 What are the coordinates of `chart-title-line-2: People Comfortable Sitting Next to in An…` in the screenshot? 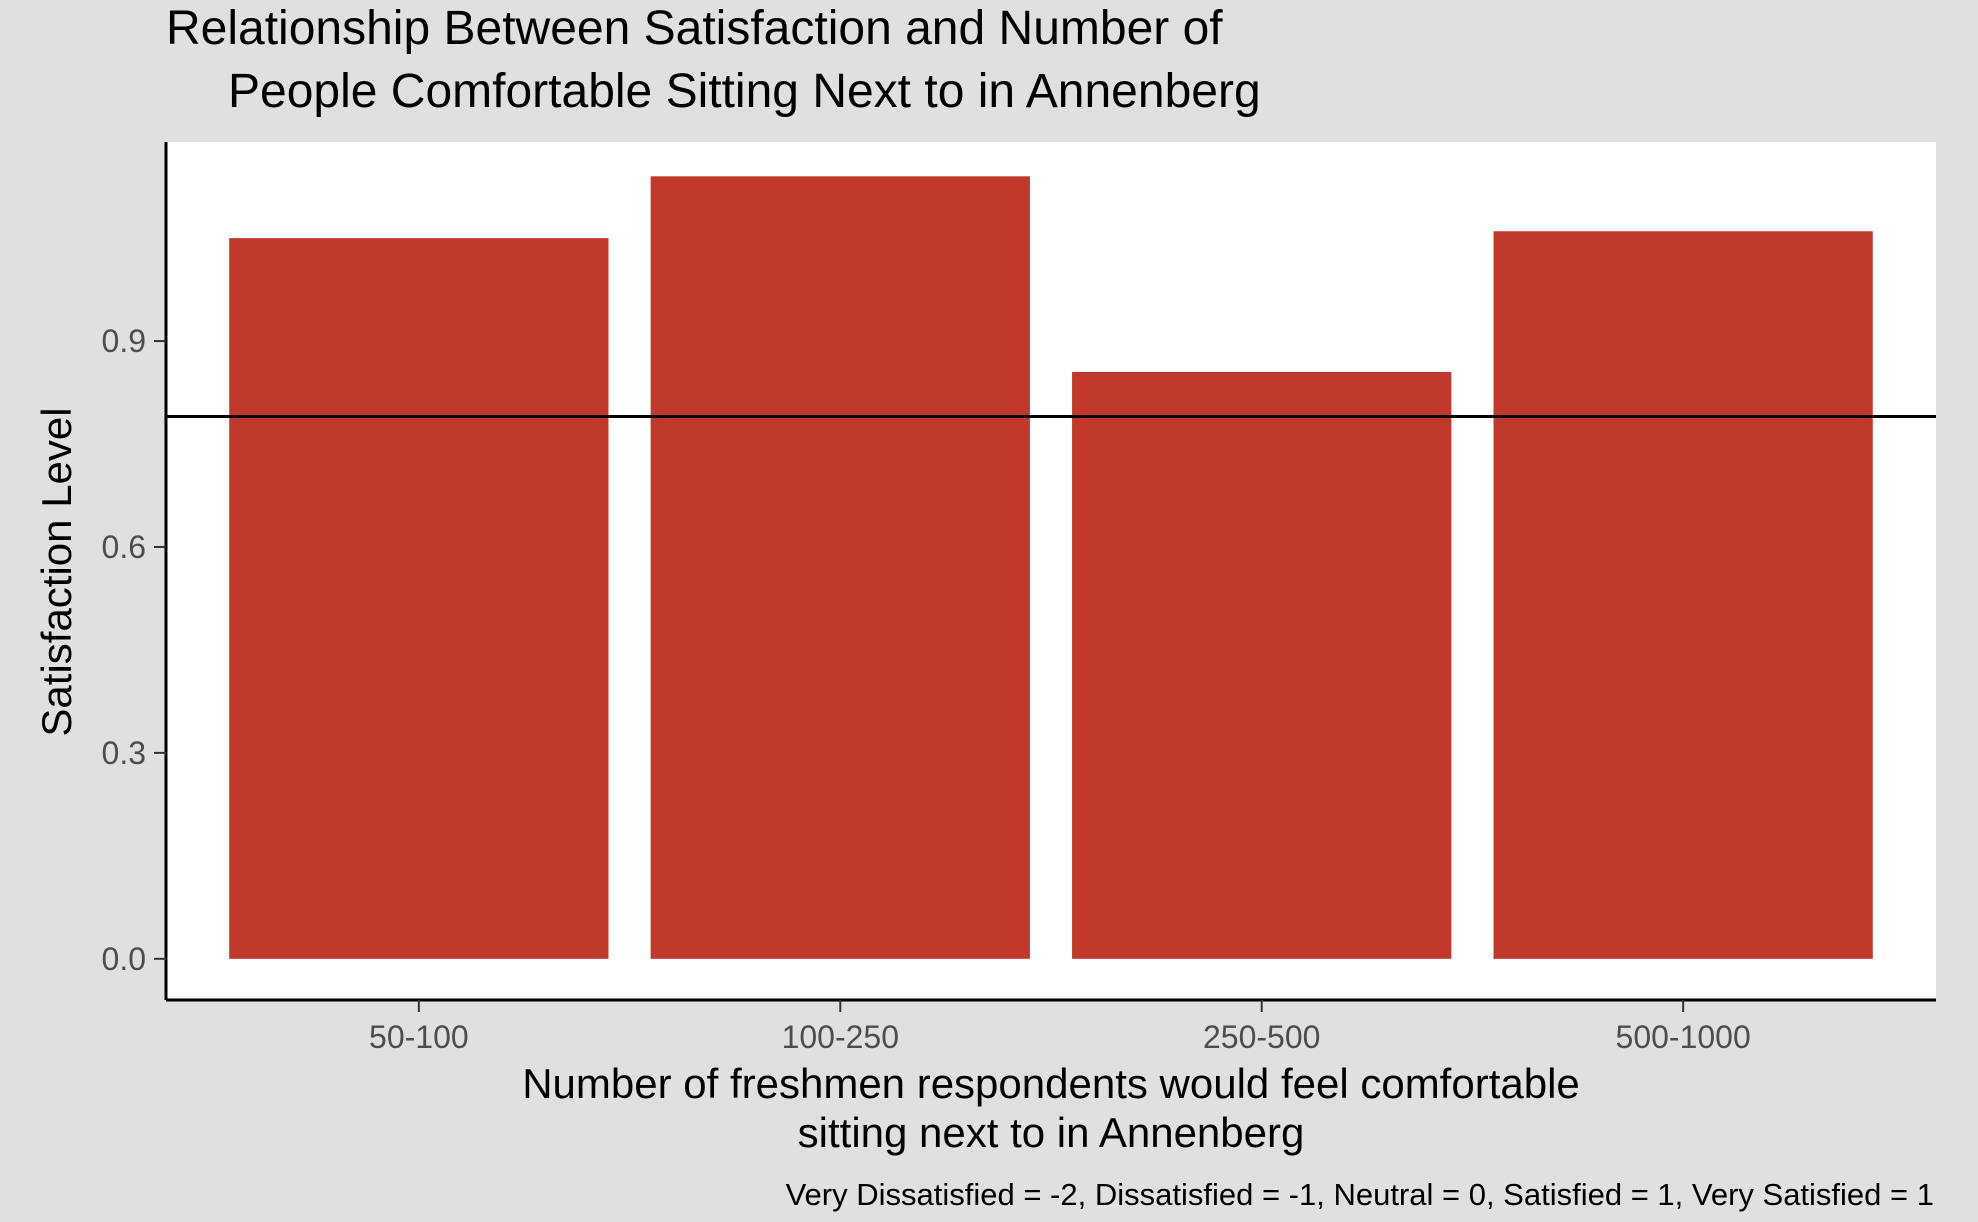 It's located at (744, 91).